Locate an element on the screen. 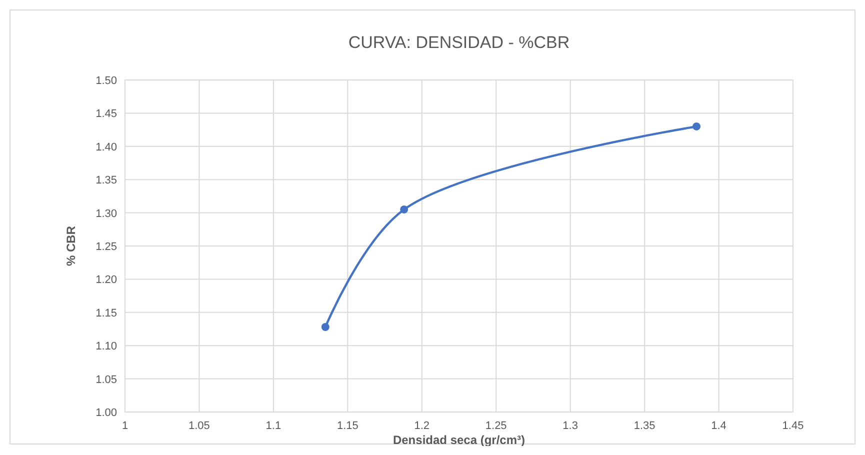 The image size is (865, 455). x-tick-label: 1.45 is located at coordinates (793, 426).